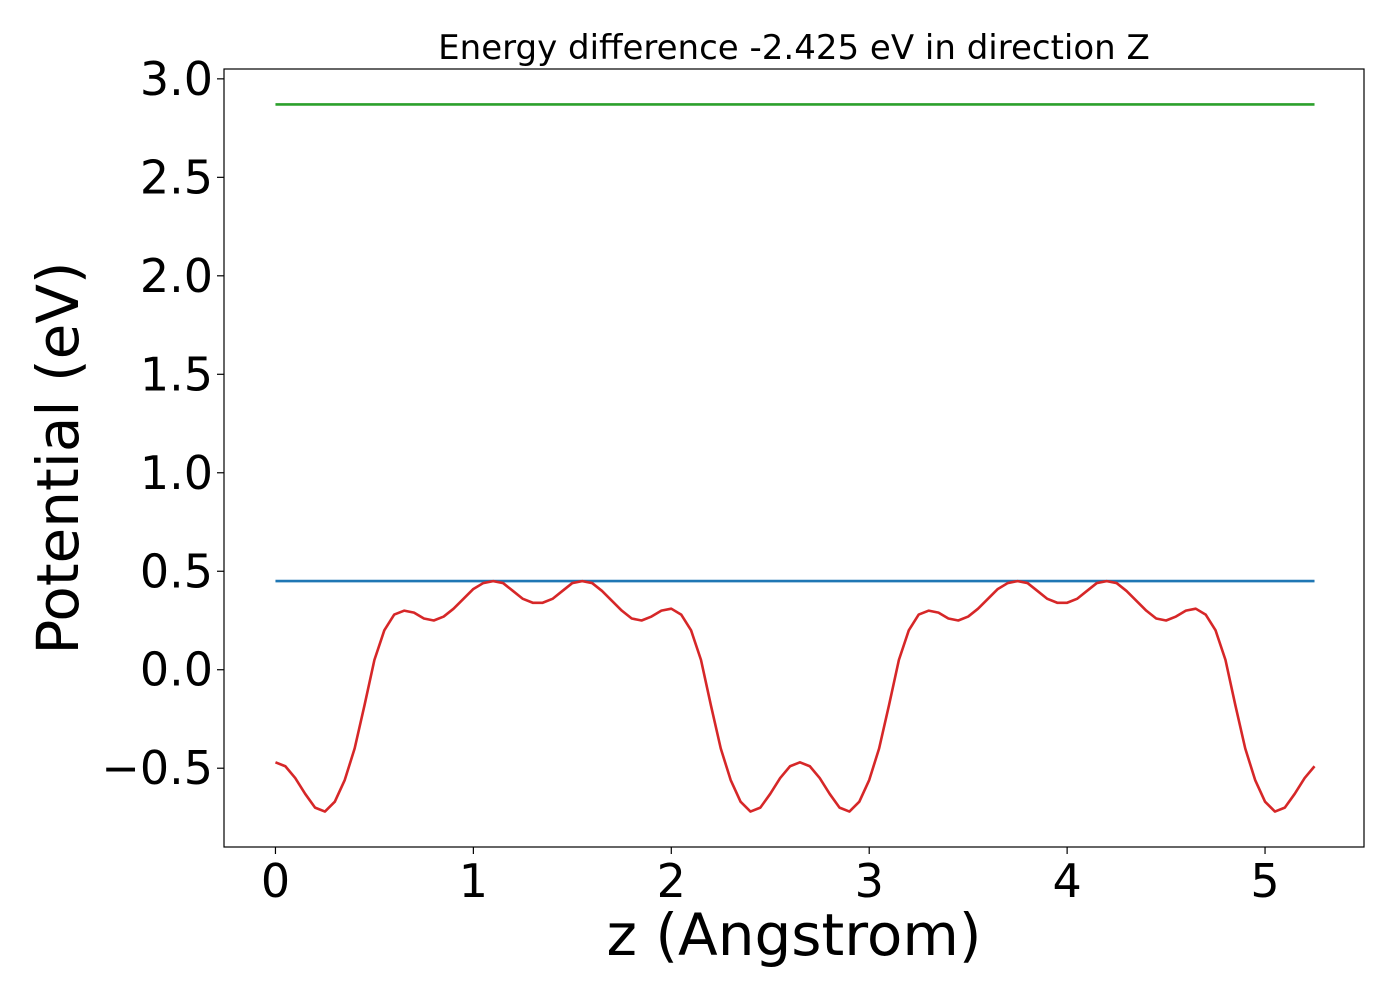  Describe the element at coordinates (473, 881) in the screenshot. I see `x-tick-label: 1` at that location.